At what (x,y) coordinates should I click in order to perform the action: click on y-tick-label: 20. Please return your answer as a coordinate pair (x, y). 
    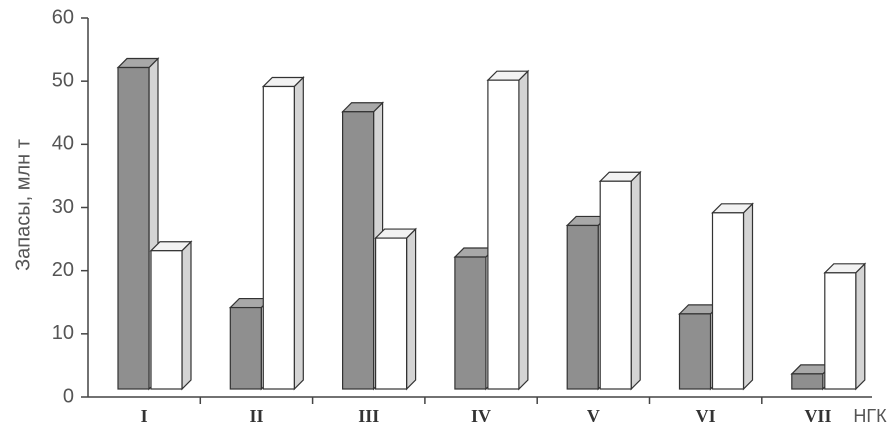
    Looking at the image, I should click on (63, 270).